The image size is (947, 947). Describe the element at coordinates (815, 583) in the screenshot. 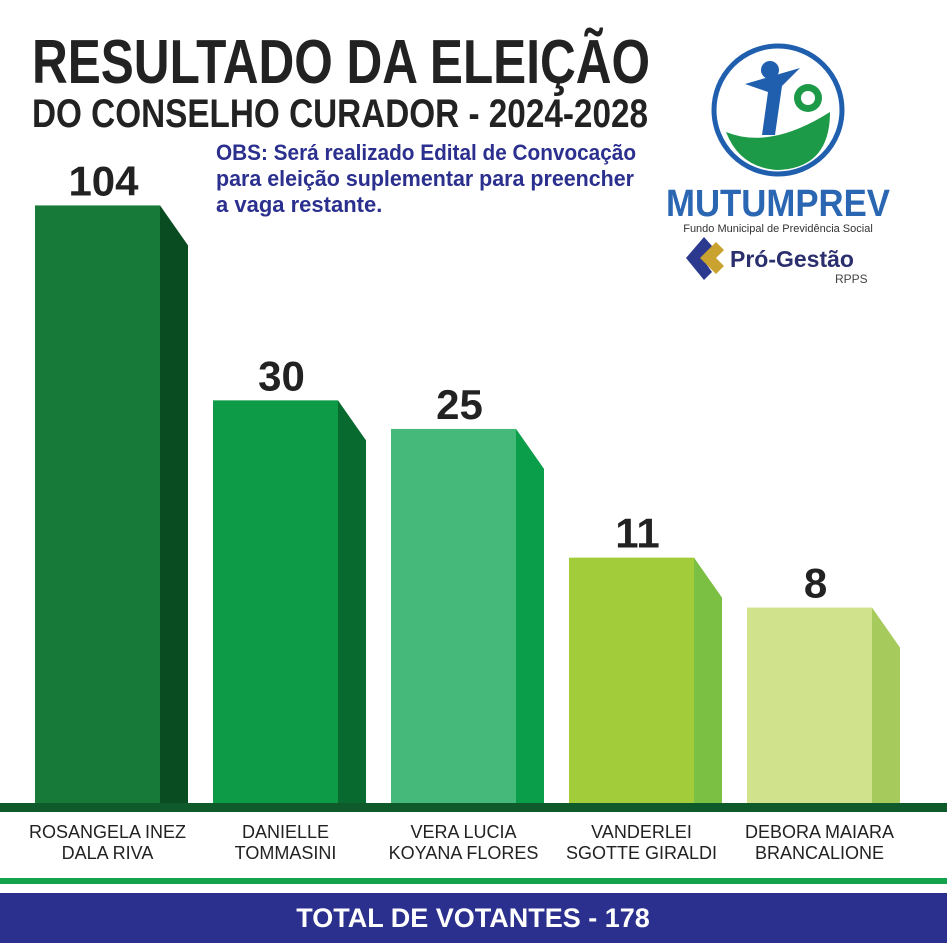

I see `value-label: 8` at that location.